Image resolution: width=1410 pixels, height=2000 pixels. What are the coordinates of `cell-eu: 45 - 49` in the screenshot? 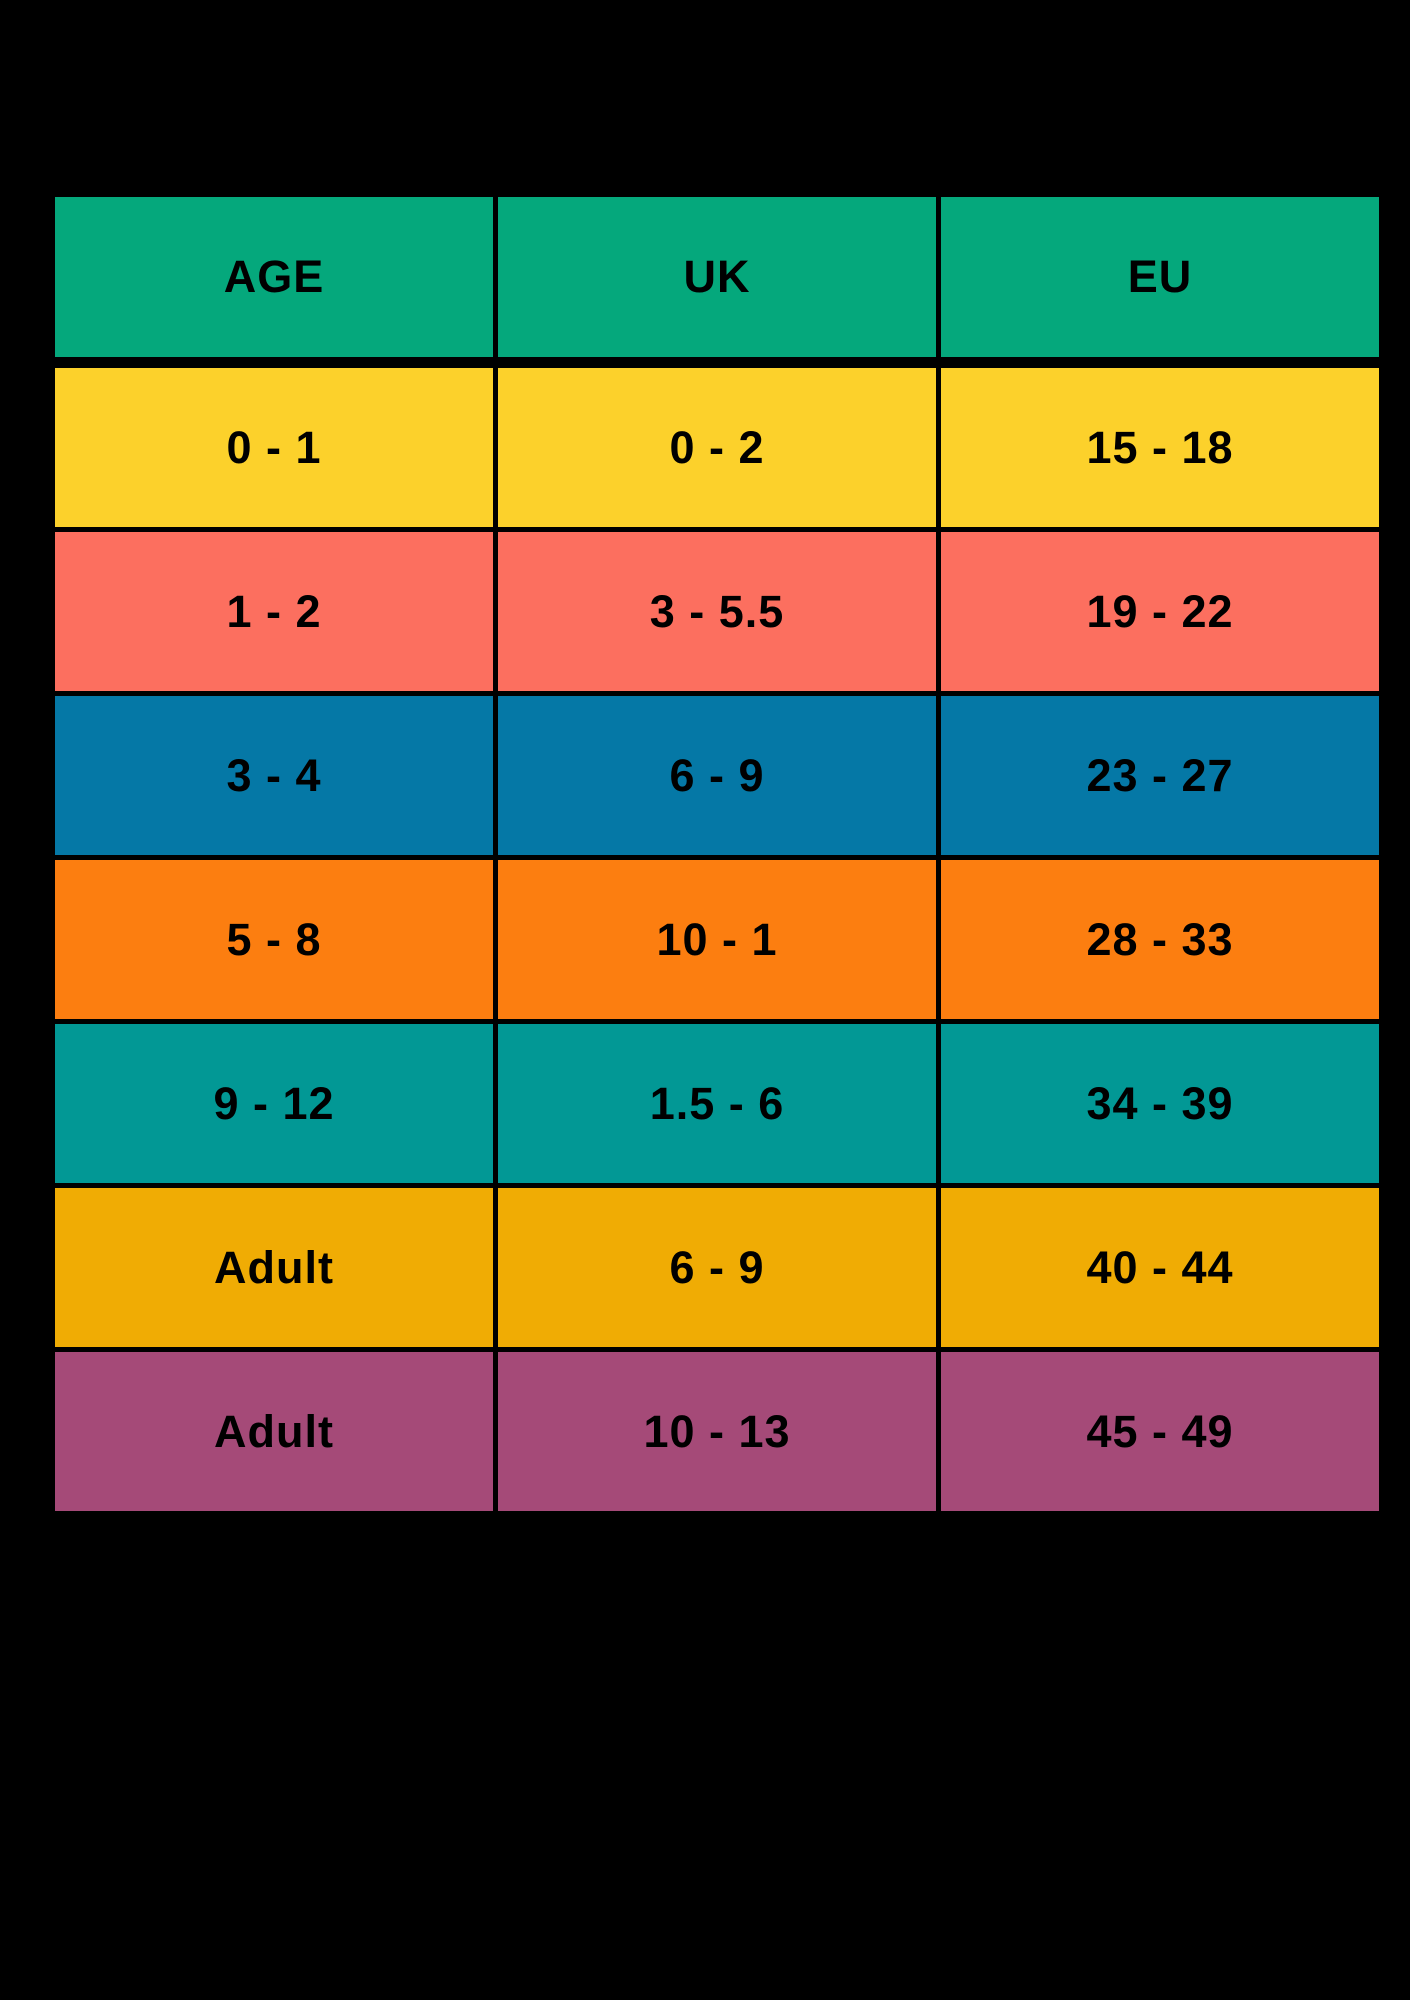 It's located at (1160, 1431).